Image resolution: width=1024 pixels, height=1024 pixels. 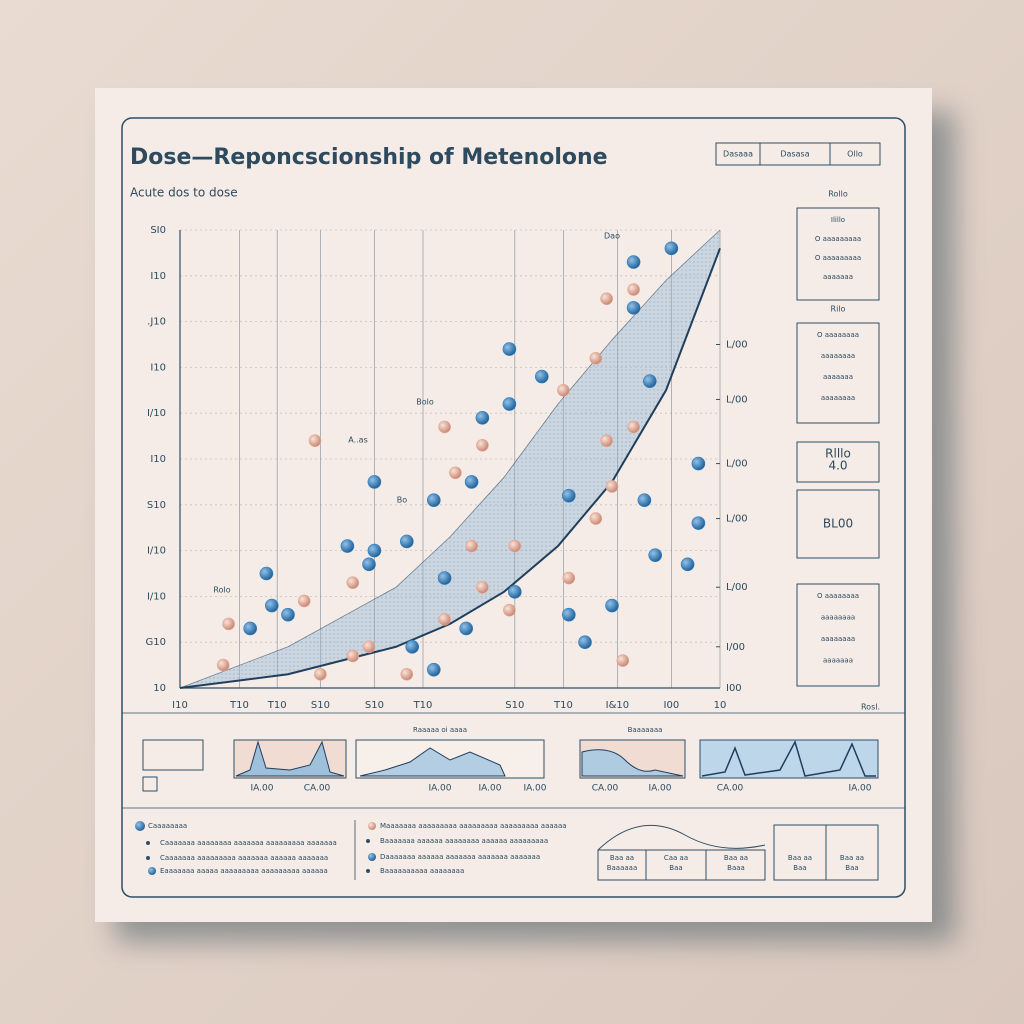 What do you see at coordinates (432, 762) in the screenshot?
I see `sparkline` at bounding box center [432, 762].